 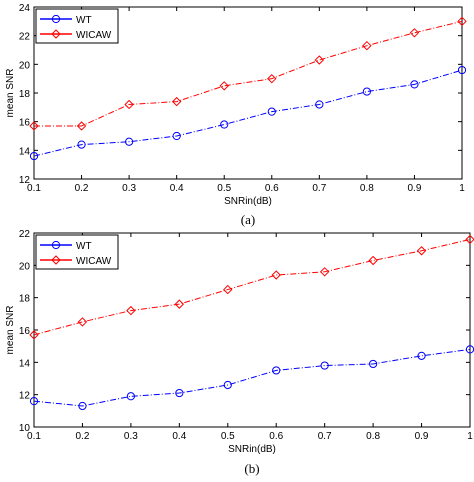 I want to click on panel-label: (a), so click(x=248, y=219).